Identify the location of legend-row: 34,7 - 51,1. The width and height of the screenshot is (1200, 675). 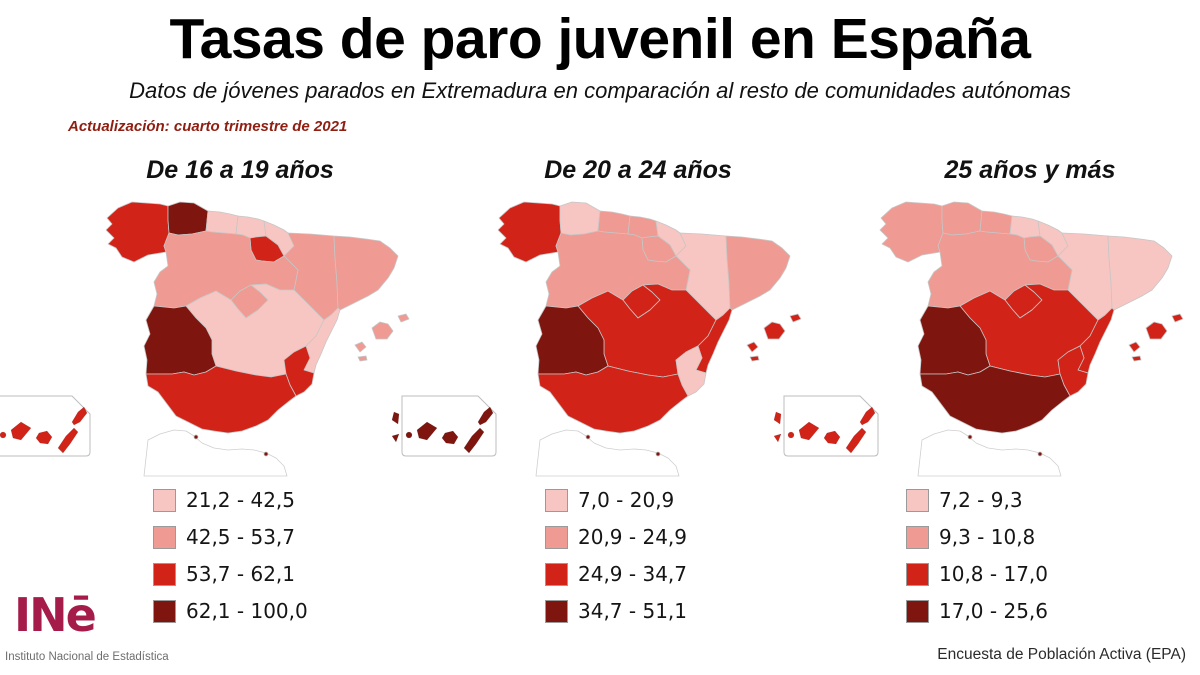
(616, 611).